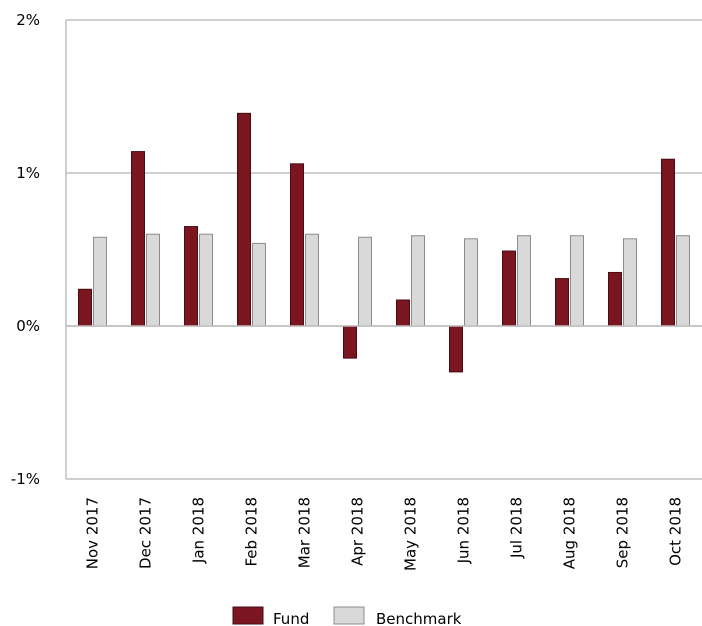 This screenshot has height=626, width=702. What do you see at coordinates (206, 280) in the screenshot?
I see `bar-benchmark-jan-2018` at bounding box center [206, 280].